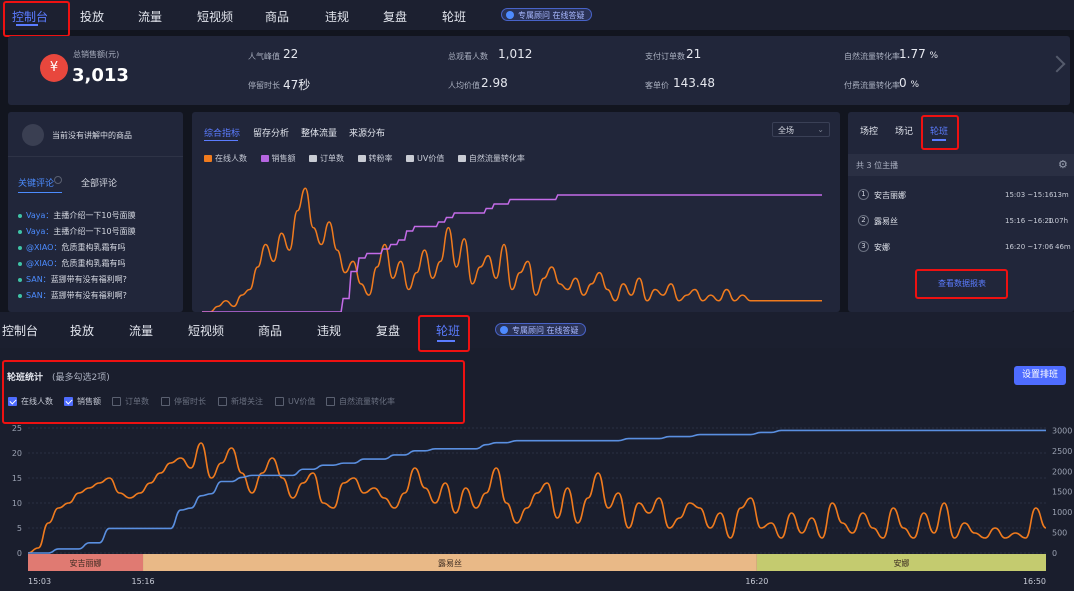 The width and height of the screenshot is (1074, 591). Describe the element at coordinates (962, 283) in the screenshot. I see `view-report-button: 查看数据报表` at that location.